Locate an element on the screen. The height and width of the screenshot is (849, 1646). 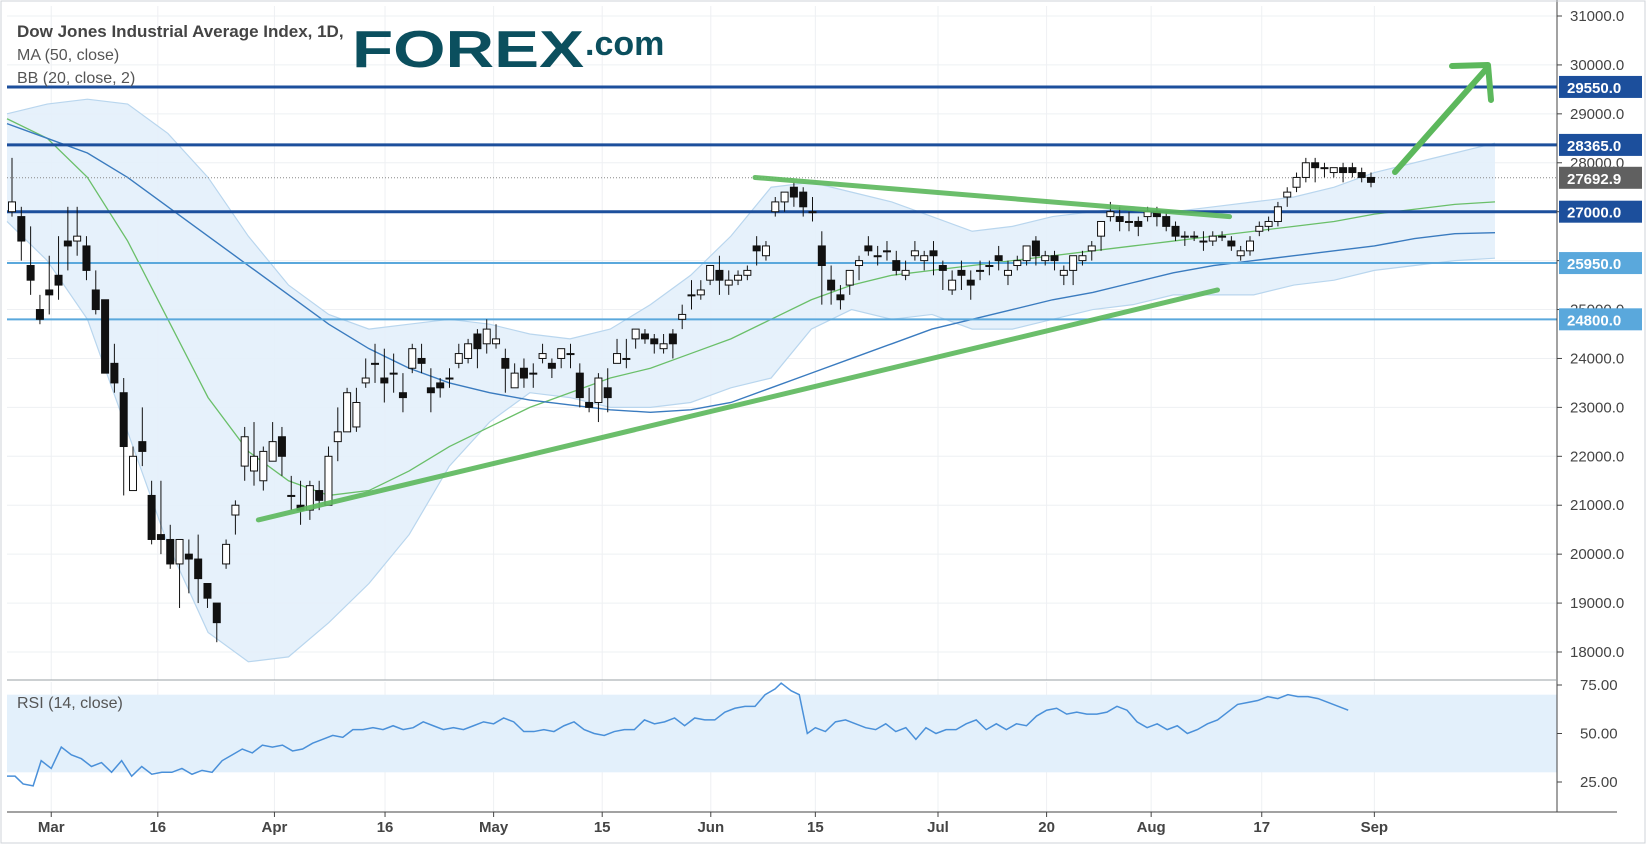
last-price-badge is located at coordinates (1600, 177).